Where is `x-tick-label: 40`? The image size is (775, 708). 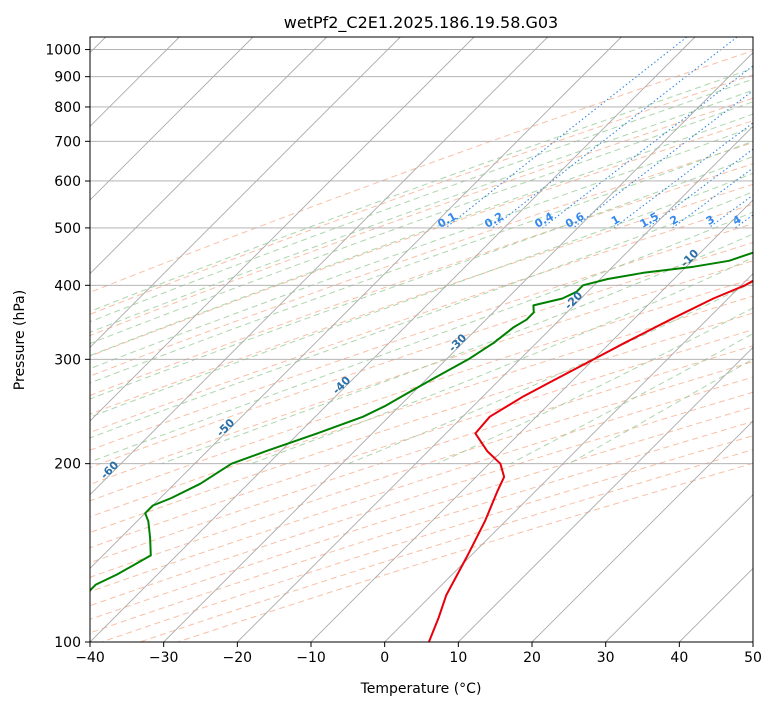
x-tick-label: 40 is located at coordinates (679, 658).